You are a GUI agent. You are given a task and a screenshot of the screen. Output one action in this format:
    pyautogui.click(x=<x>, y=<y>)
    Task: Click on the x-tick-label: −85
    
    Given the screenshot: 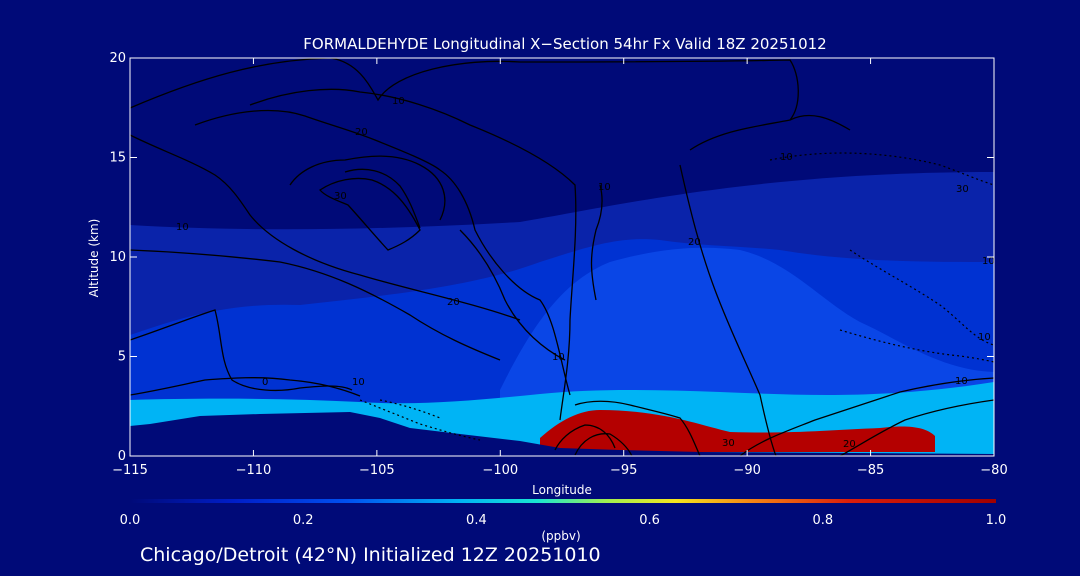 What is the action you would take?
    pyautogui.click(x=870, y=470)
    